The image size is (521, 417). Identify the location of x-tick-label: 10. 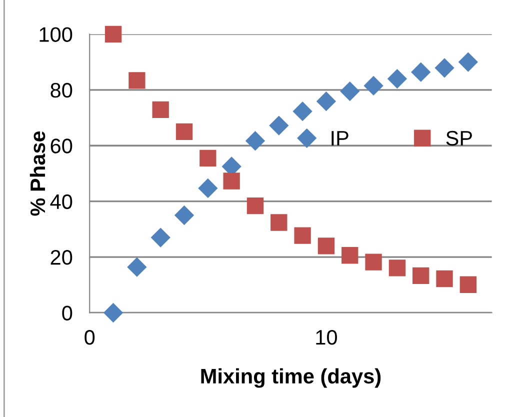
(326, 337).